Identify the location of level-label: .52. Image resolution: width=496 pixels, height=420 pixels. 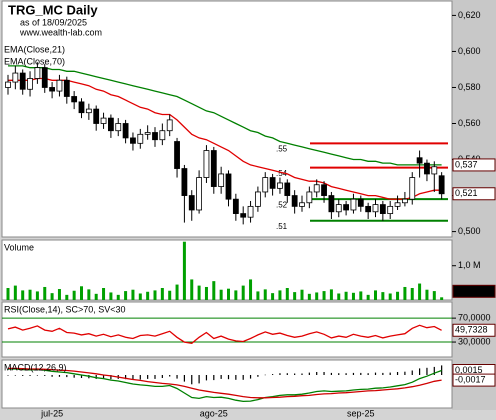
(282, 204).